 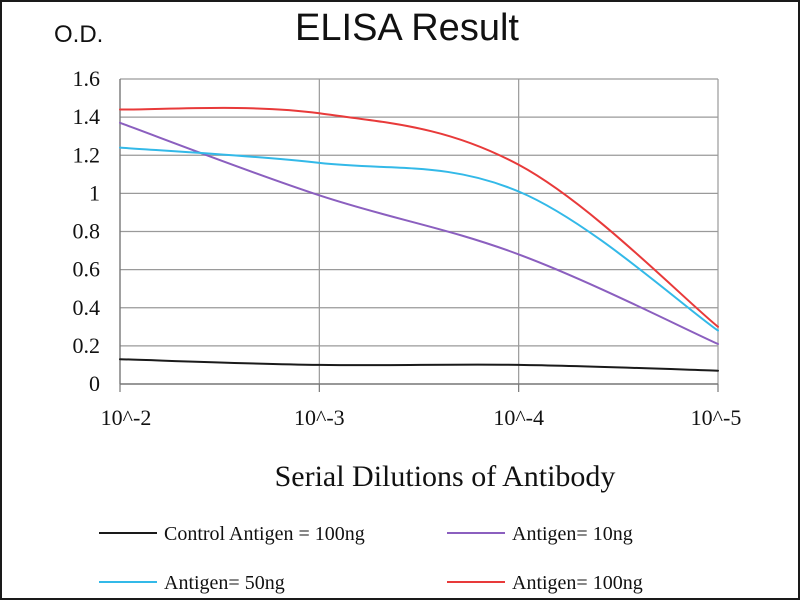 I want to click on x-tick-label: 10^-5, so click(x=716, y=417).